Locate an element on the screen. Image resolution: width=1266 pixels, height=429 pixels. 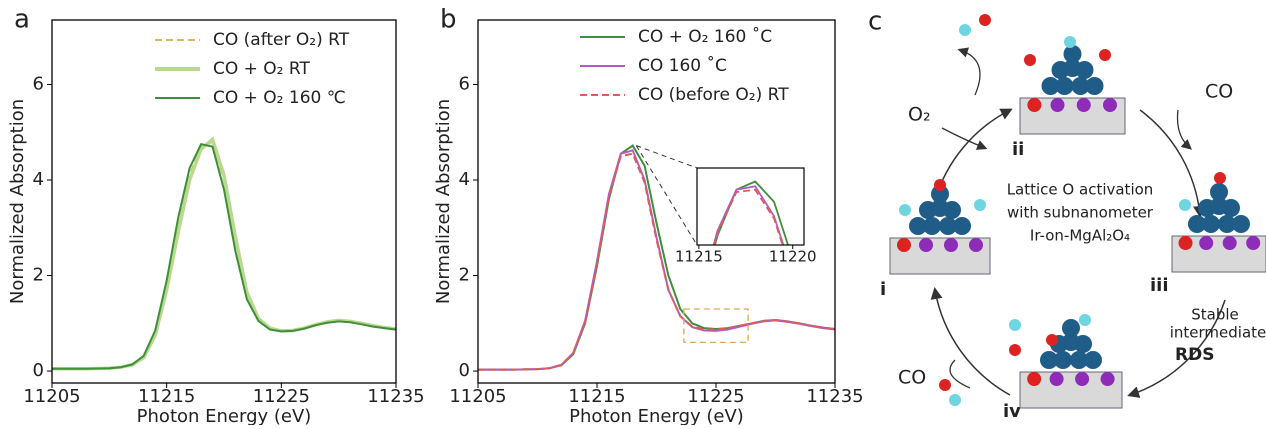
note: Stable is located at coordinates (1215, 315).